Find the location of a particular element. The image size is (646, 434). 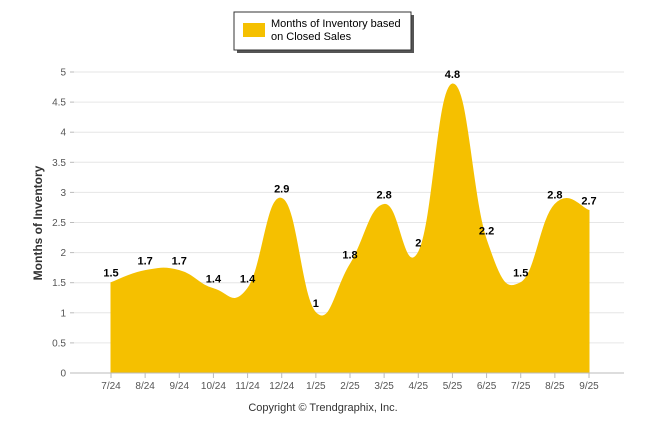

y-tick-label: 4.5 is located at coordinates (59, 103).